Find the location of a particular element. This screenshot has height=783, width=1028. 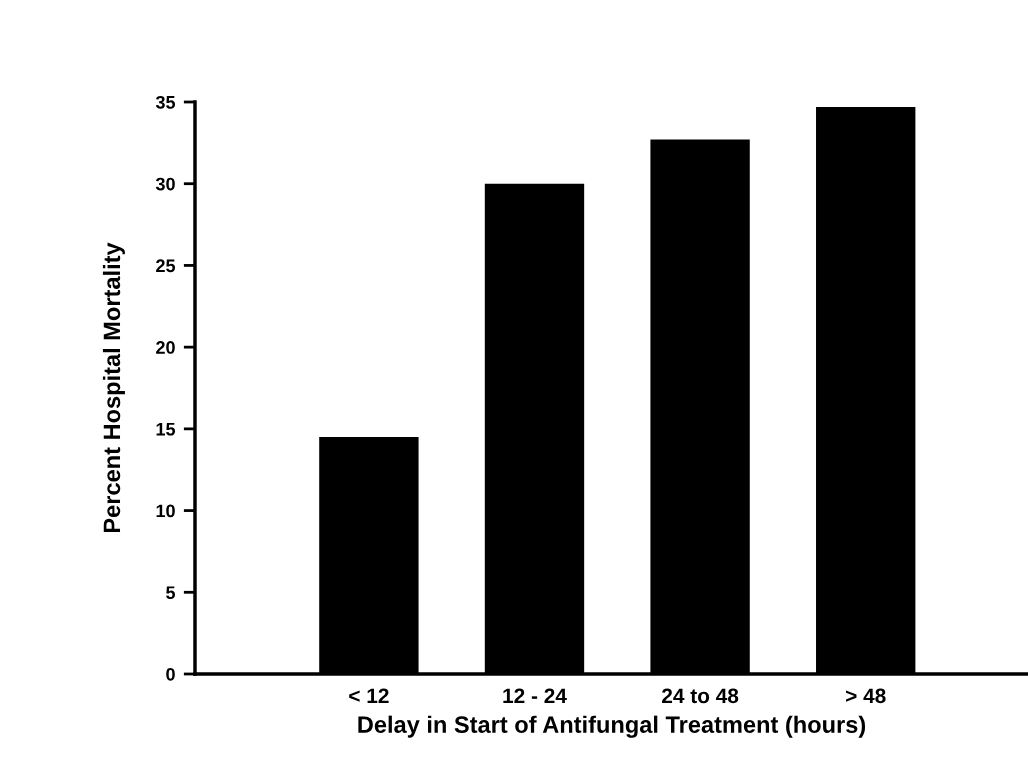

x-tick-label: > 48 is located at coordinates (866, 696).